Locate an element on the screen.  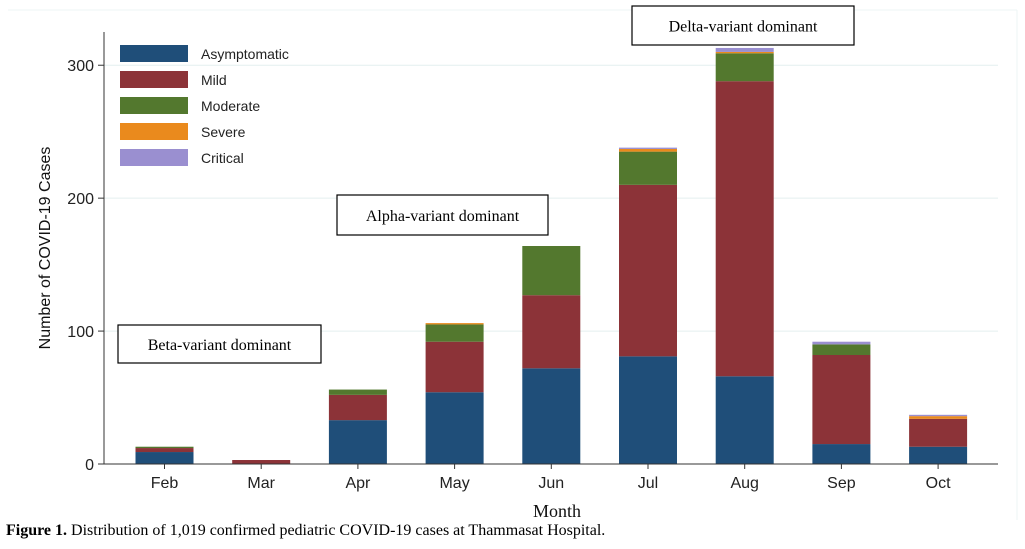
bar-oct-mild is located at coordinates (938, 432).